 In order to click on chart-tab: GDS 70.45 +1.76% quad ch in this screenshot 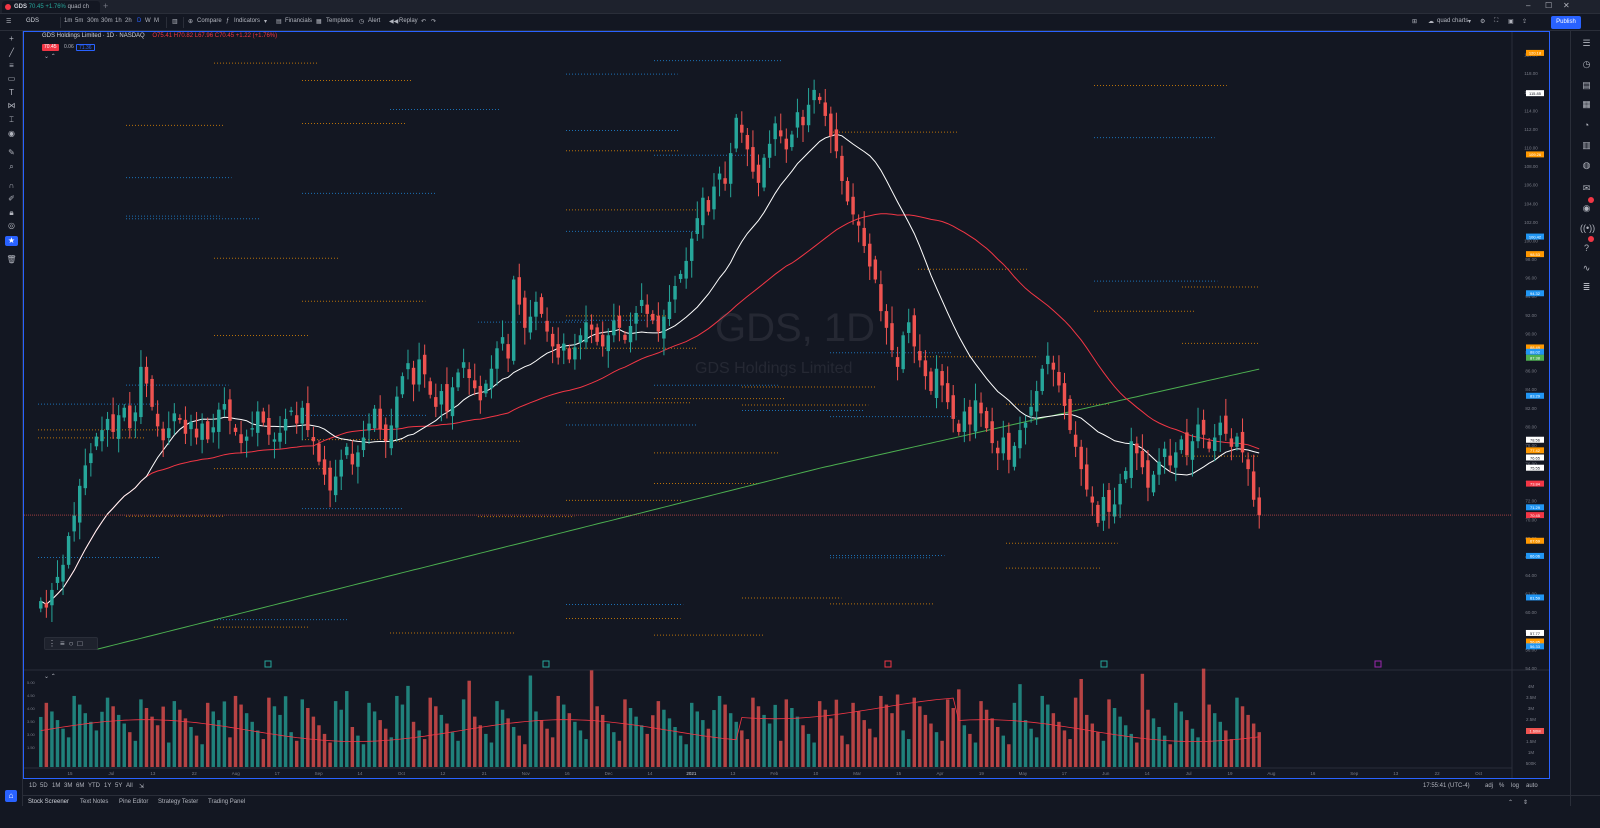, I will do `click(51, 7)`.